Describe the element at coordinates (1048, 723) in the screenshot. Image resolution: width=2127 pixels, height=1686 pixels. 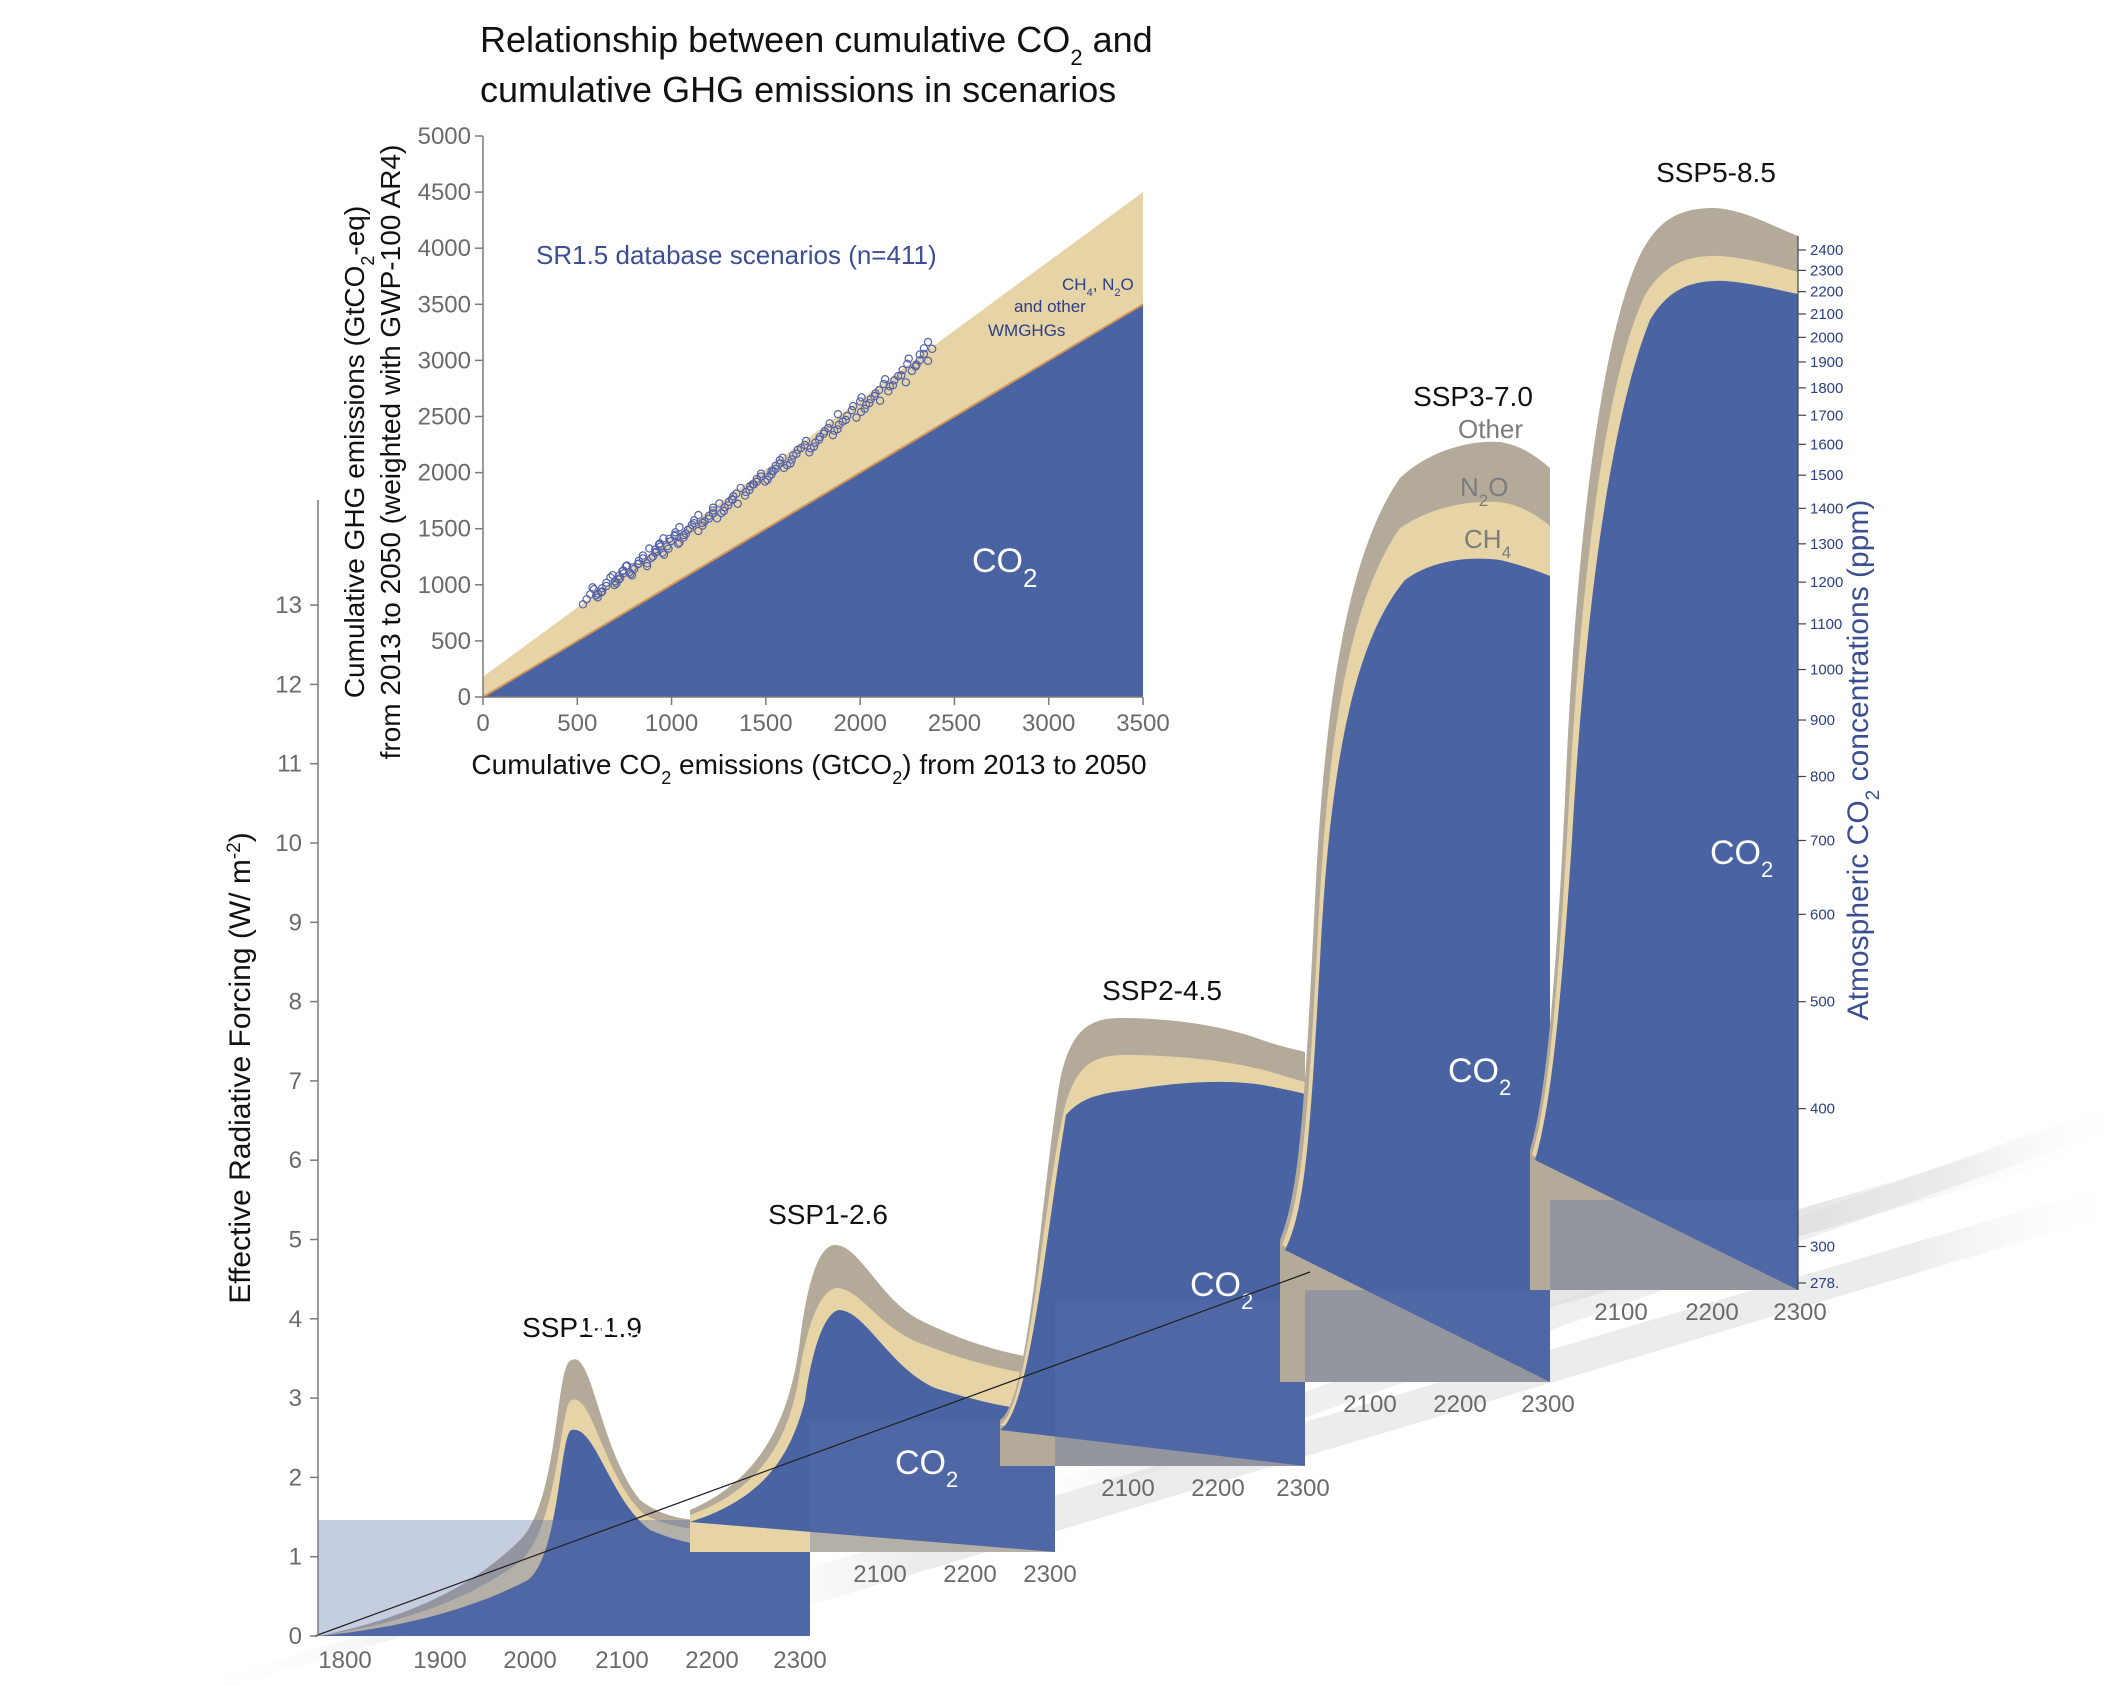
I see `inset-x-tick-label: 3000` at that location.